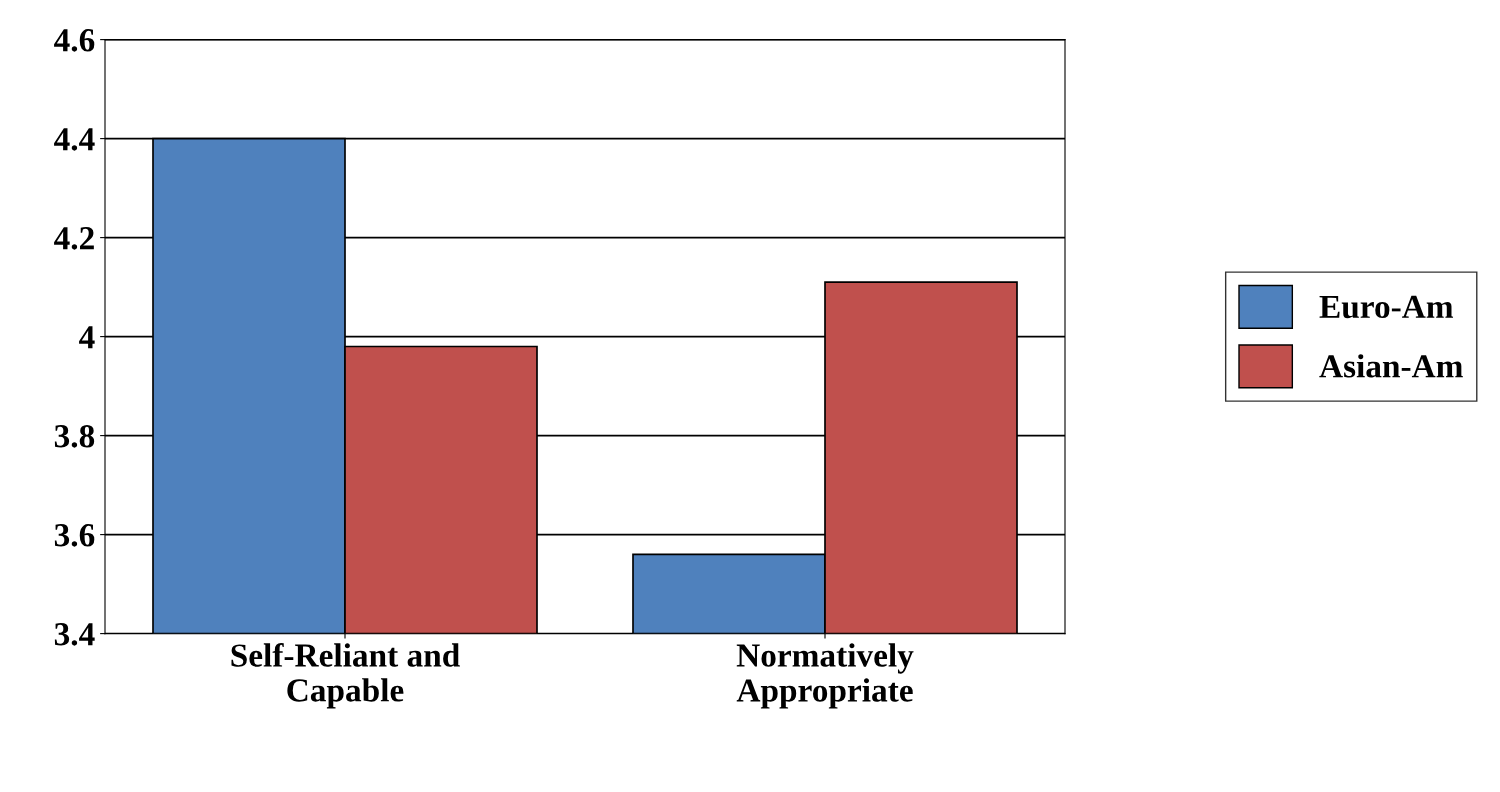 This screenshot has height=792, width=1500. What do you see at coordinates (87, 337) in the screenshot?
I see `y-tick-label: 4` at bounding box center [87, 337].